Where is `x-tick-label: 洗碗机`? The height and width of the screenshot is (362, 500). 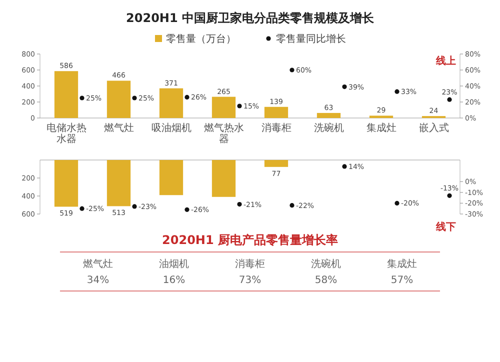
x-tick-label: 洗碗机 is located at coordinates (329, 128).